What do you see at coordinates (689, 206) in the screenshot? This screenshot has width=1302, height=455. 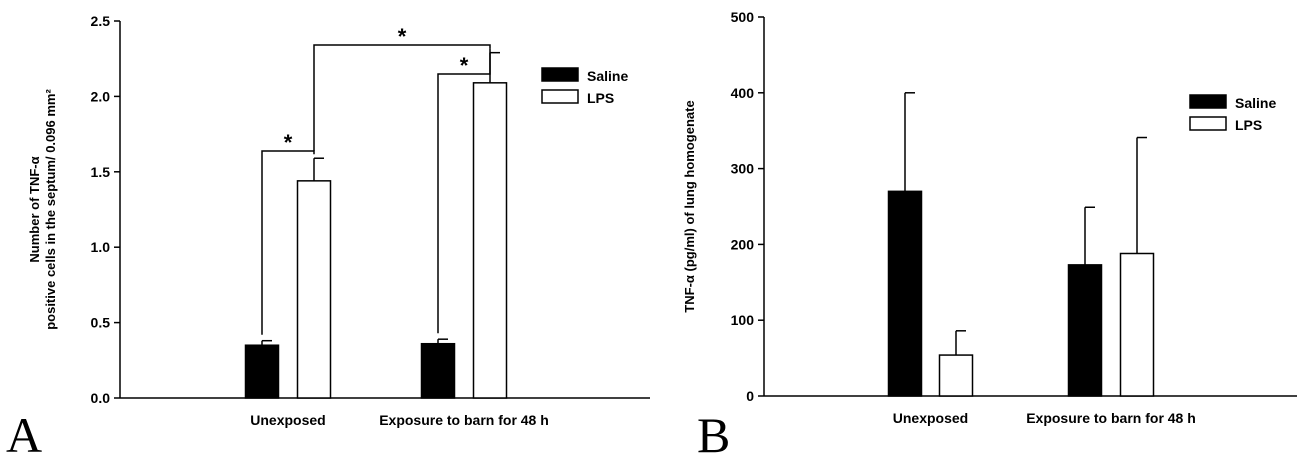 I see `y-axis-label: TNF-α (pg/ml) of lung homogenate` at bounding box center [689, 206].